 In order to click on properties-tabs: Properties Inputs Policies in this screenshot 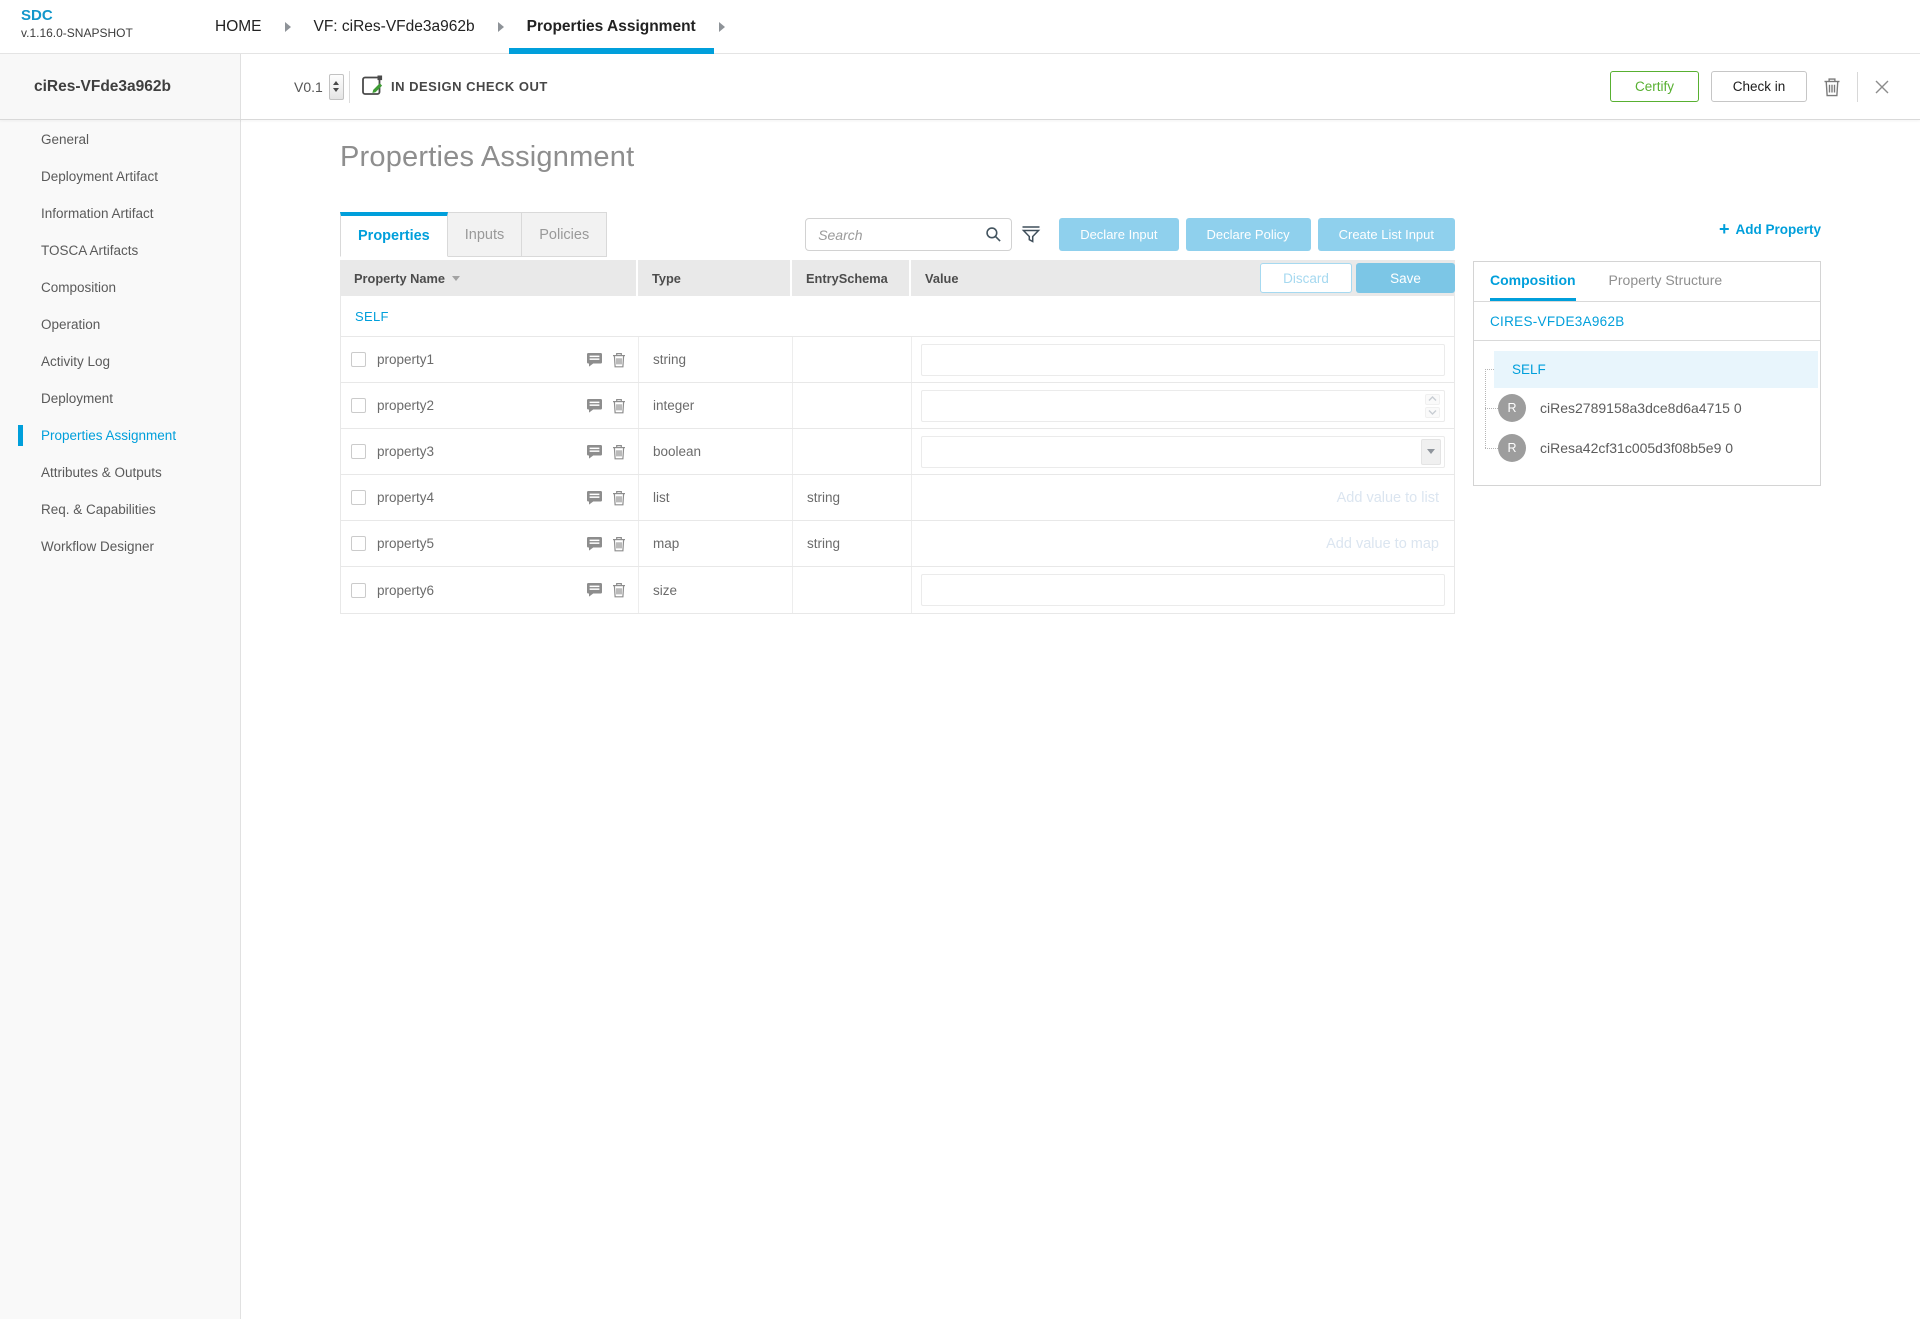, I will do `click(474, 234)`.